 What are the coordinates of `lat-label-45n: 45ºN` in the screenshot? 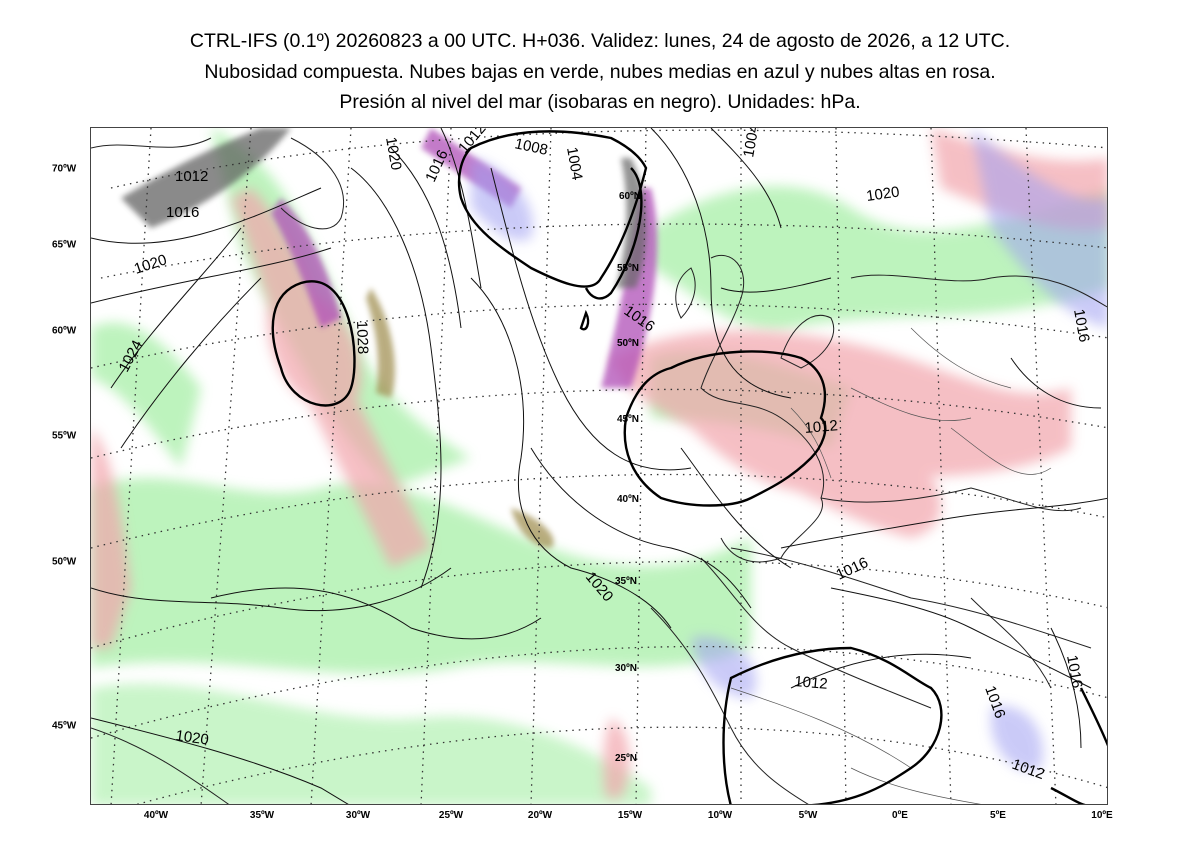 It's located at (628, 419).